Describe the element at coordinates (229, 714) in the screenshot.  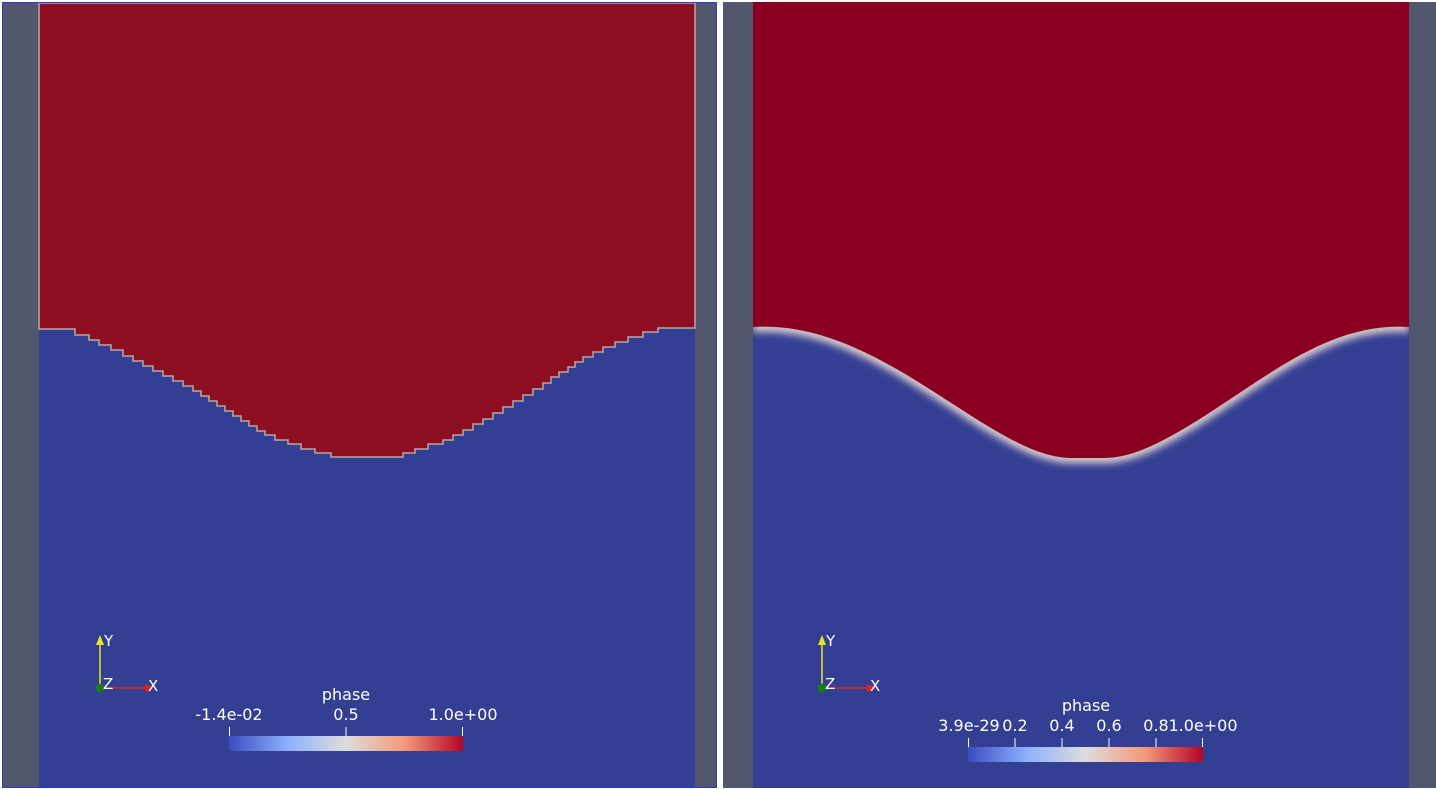
I see `colorbar-tick-label: -1.4e-02` at that location.